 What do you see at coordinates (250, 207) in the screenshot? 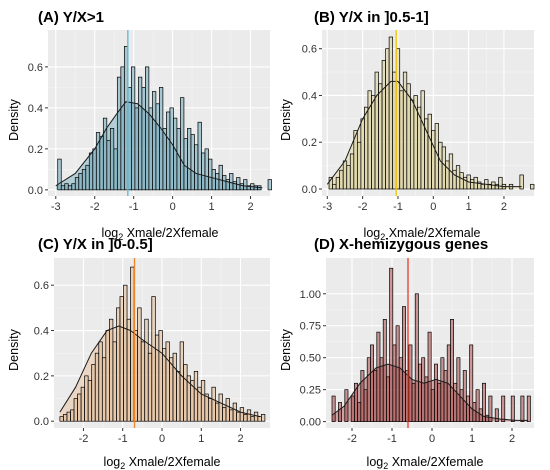
I see `x-tick-label: 2` at bounding box center [250, 207].